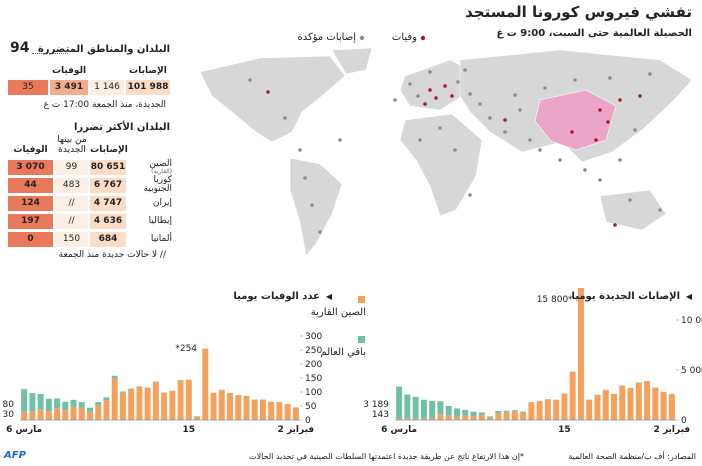 This screenshot has width=702, height=466. I want to click on y-tick-label: 150, so click(313, 379).